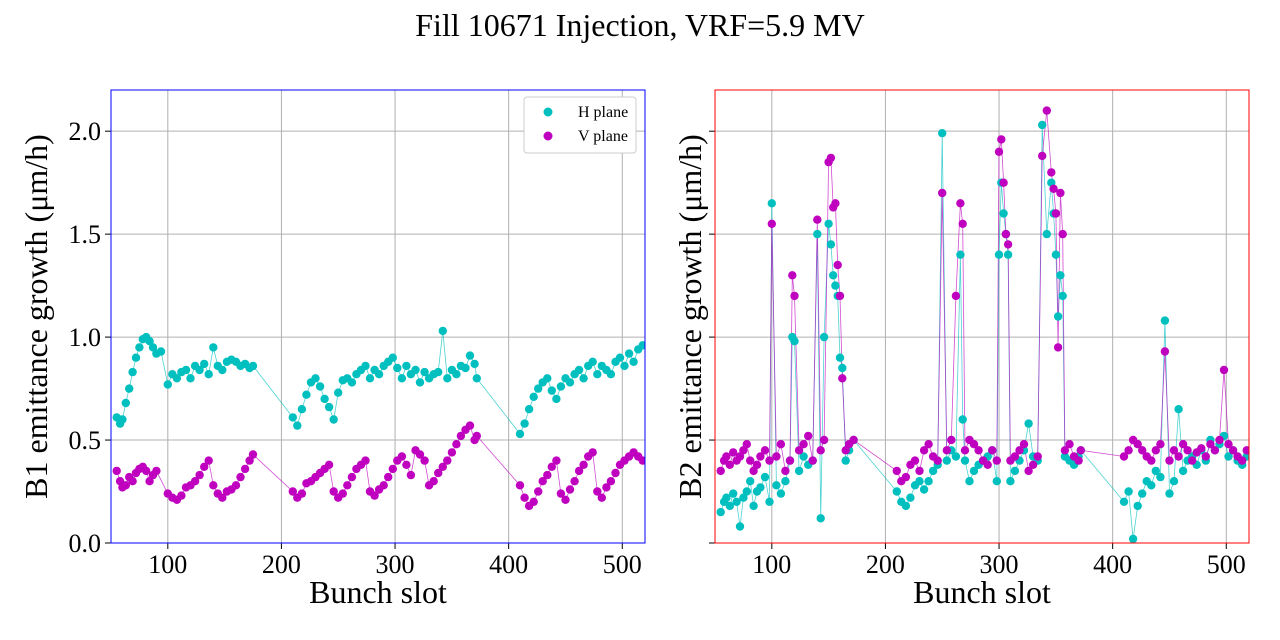  I want to click on b2-y-axis-label: B2 emittance growth (μm/h), so click(690, 316).